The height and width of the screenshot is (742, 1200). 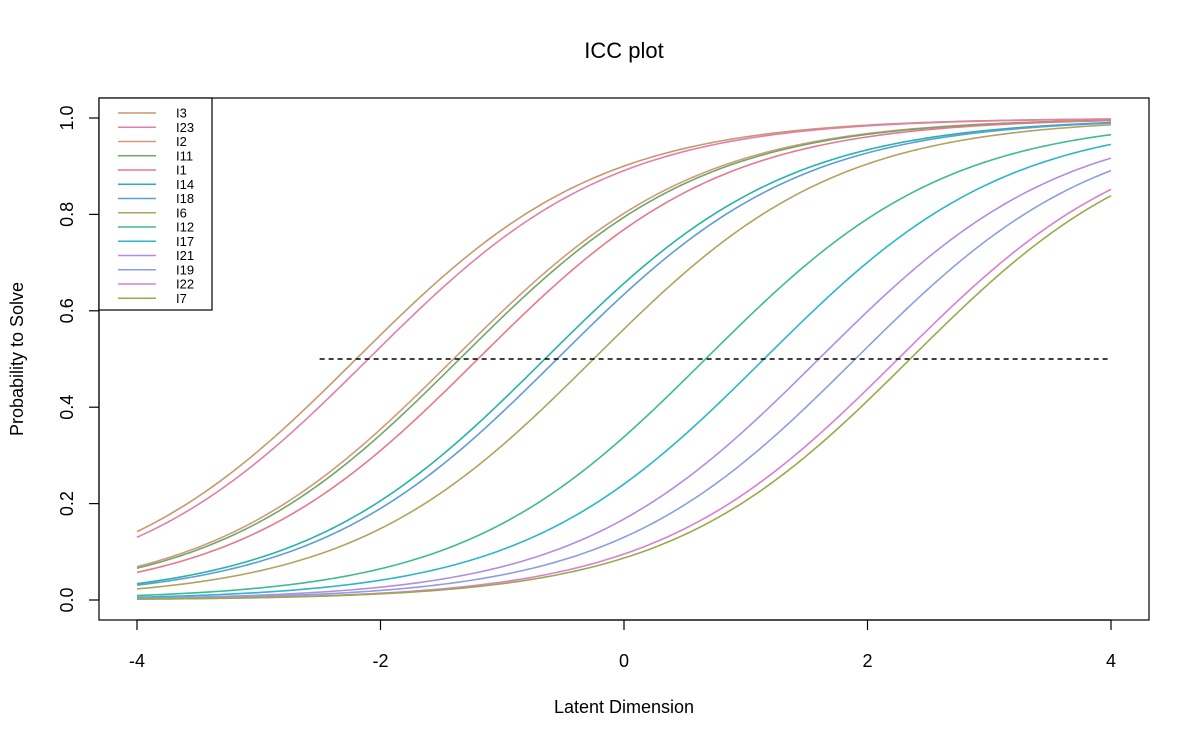 What do you see at coordinates (181, 170) in the screenshot?
I see `legend-label: I1` at bounding box center [181, 170].